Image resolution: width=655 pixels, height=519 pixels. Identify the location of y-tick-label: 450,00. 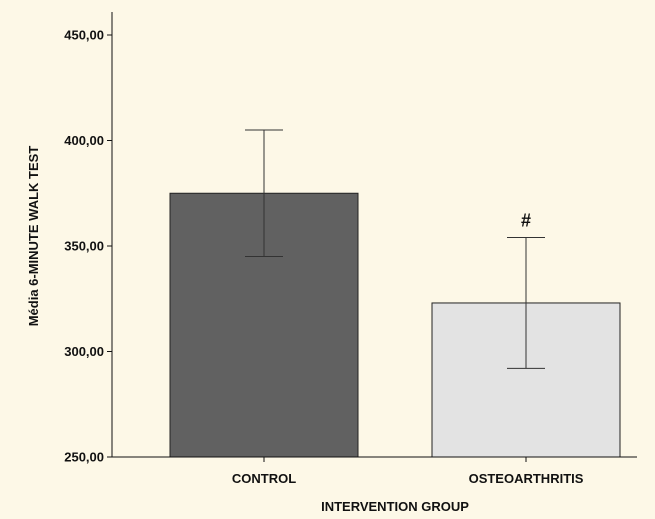
(84, 35).